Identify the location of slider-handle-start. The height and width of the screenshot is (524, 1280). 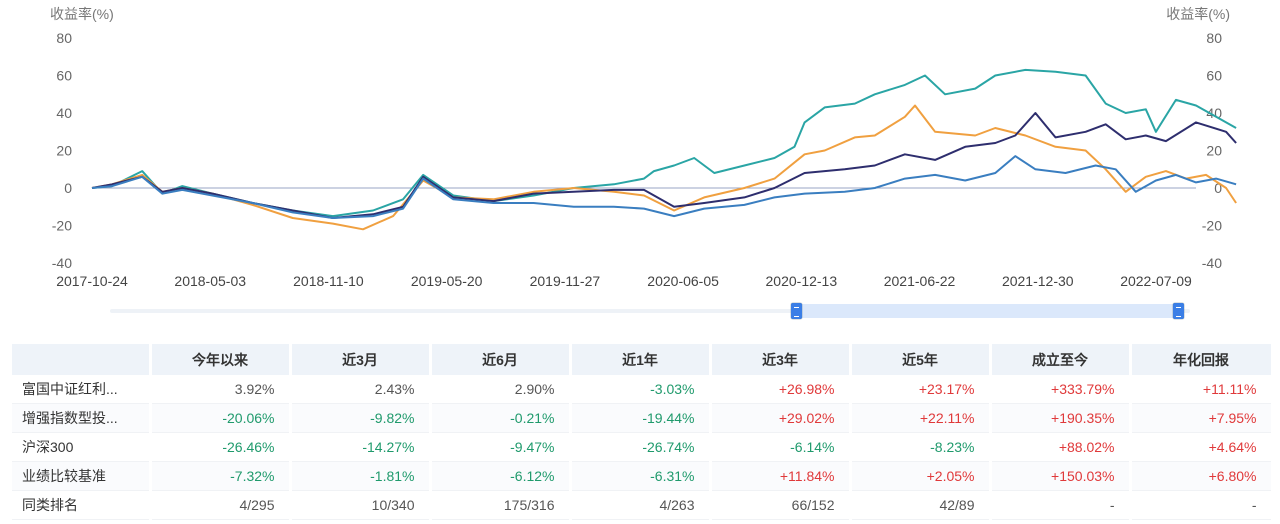
(796, 311).